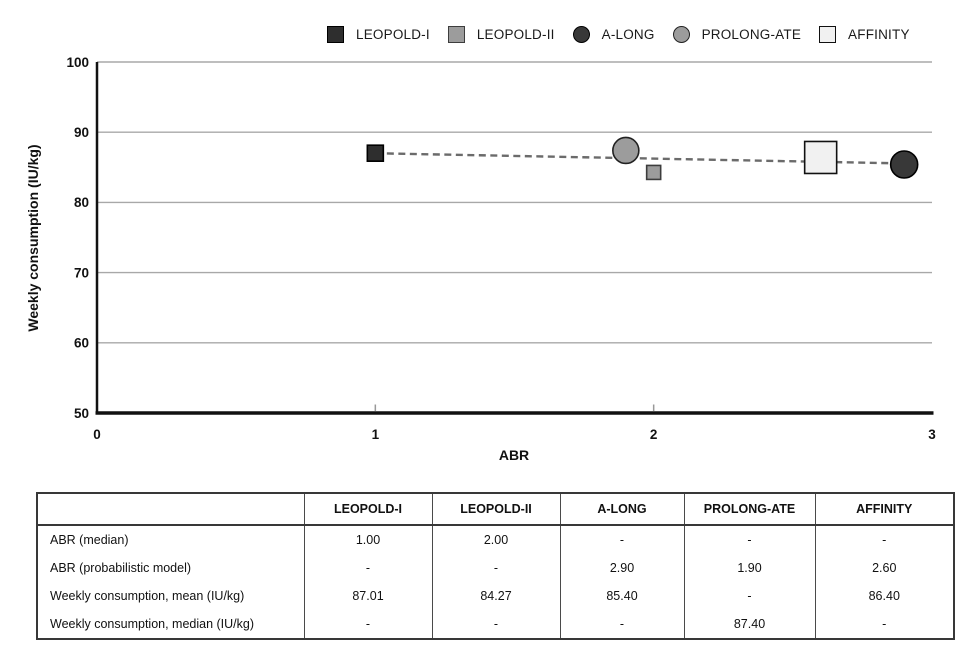  Describe the element at coordinates (81, 343) in the screenshot. I see `y-tick-label: 60` at that location.